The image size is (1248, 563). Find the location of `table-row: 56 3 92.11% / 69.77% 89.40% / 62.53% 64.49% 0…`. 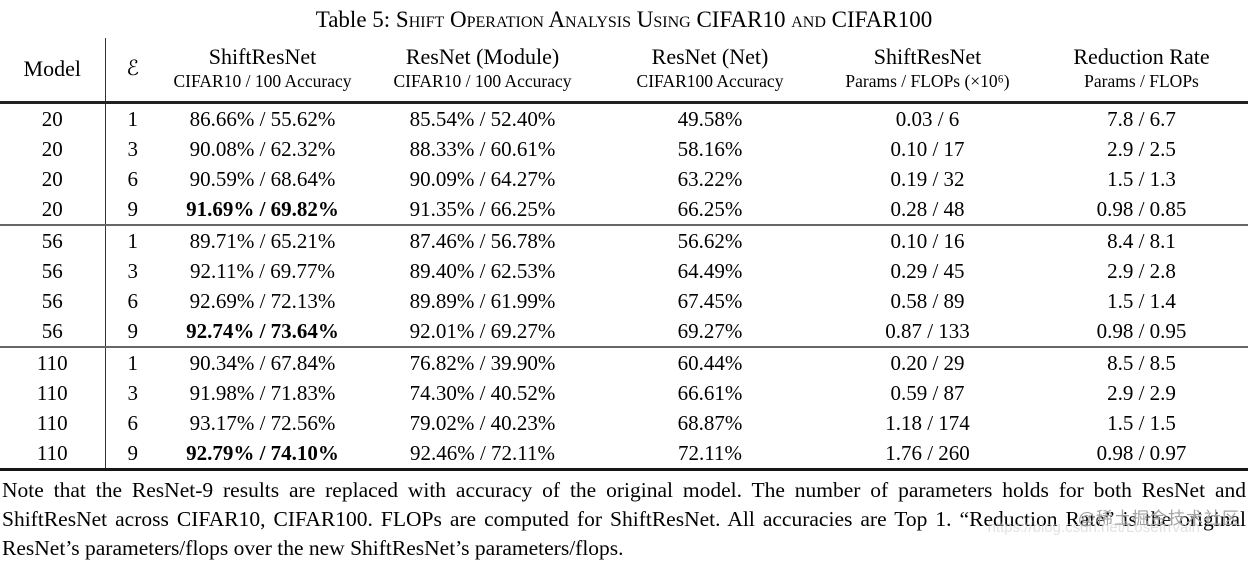

table-row: 56 3 92.11% / 69.77% 89.40% / 62.53% 64.49% 0… is located at coordinates (624, 271).